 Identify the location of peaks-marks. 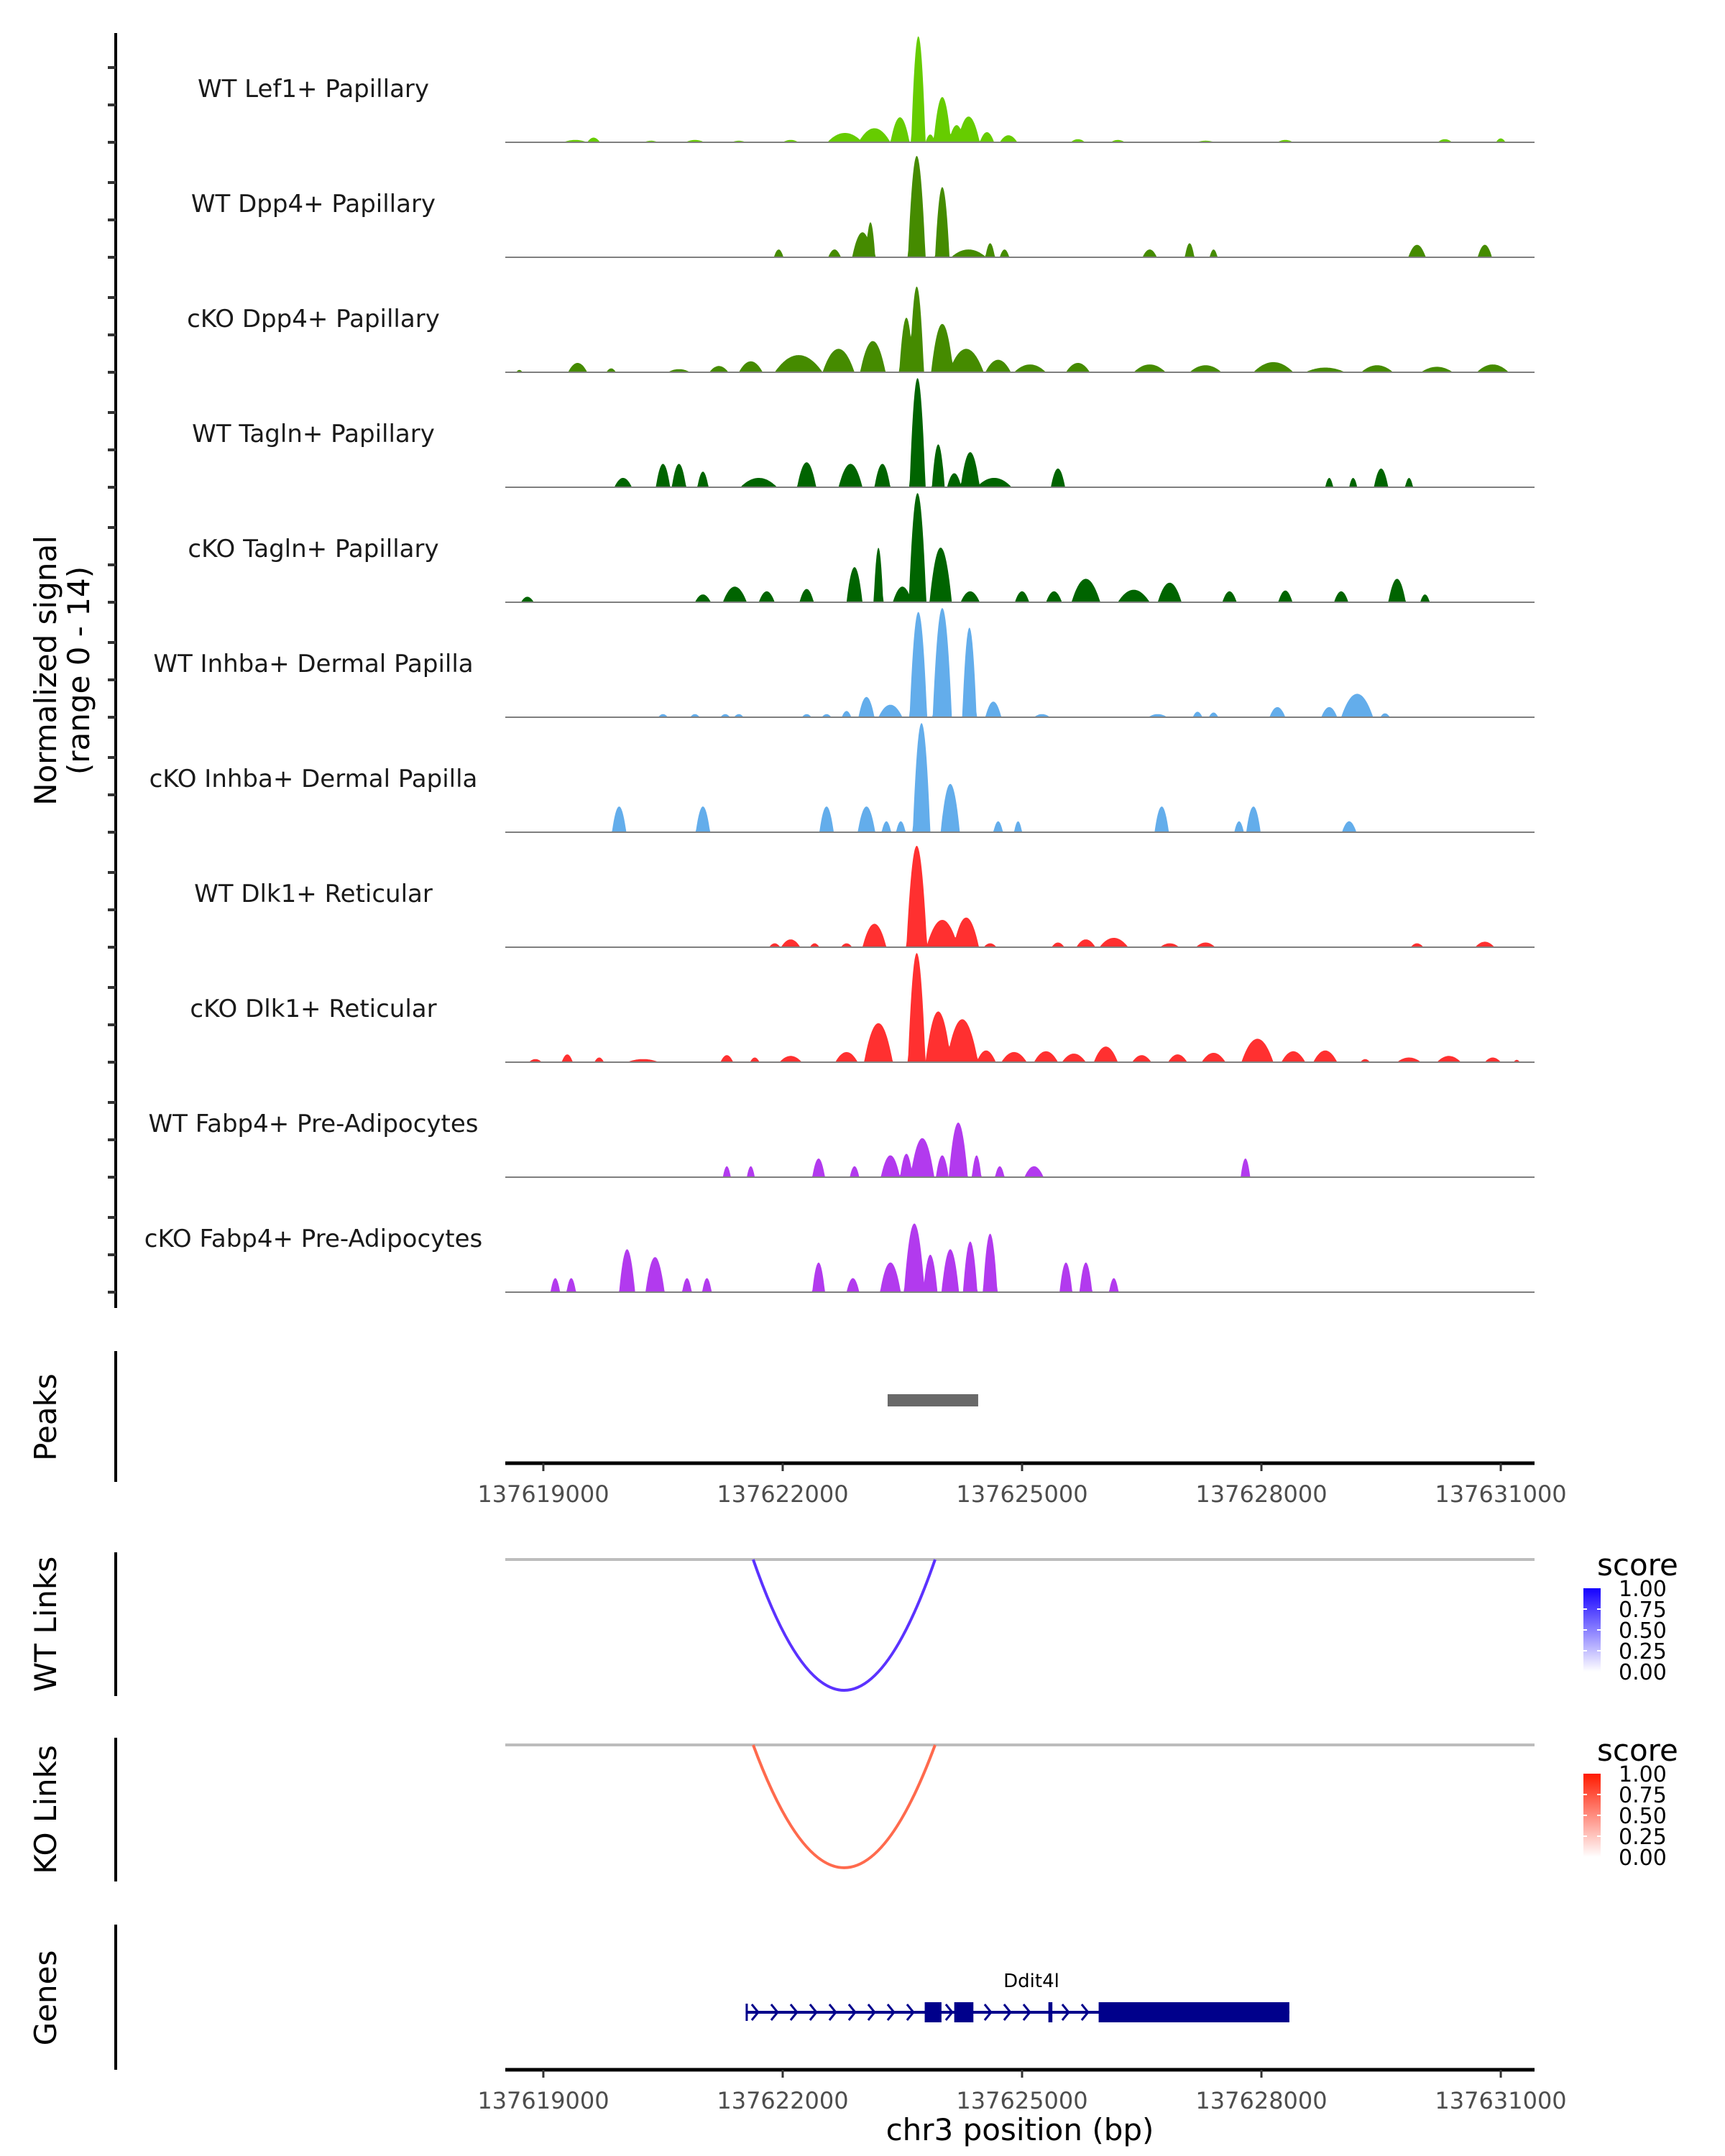
(932, 1400).